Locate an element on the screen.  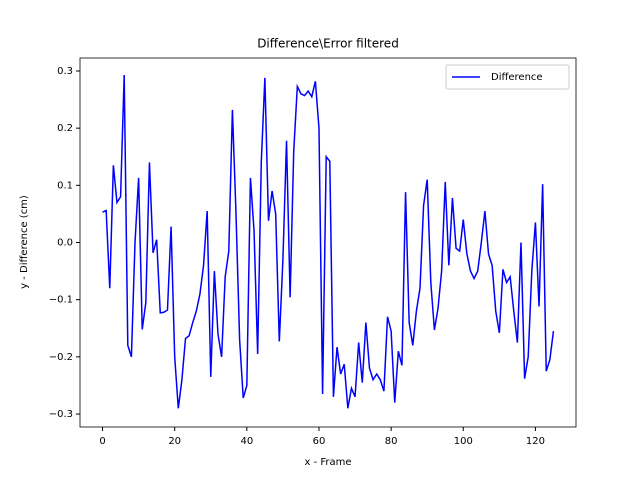
x-tick-label: 20 is located at coordinates (174, 441).